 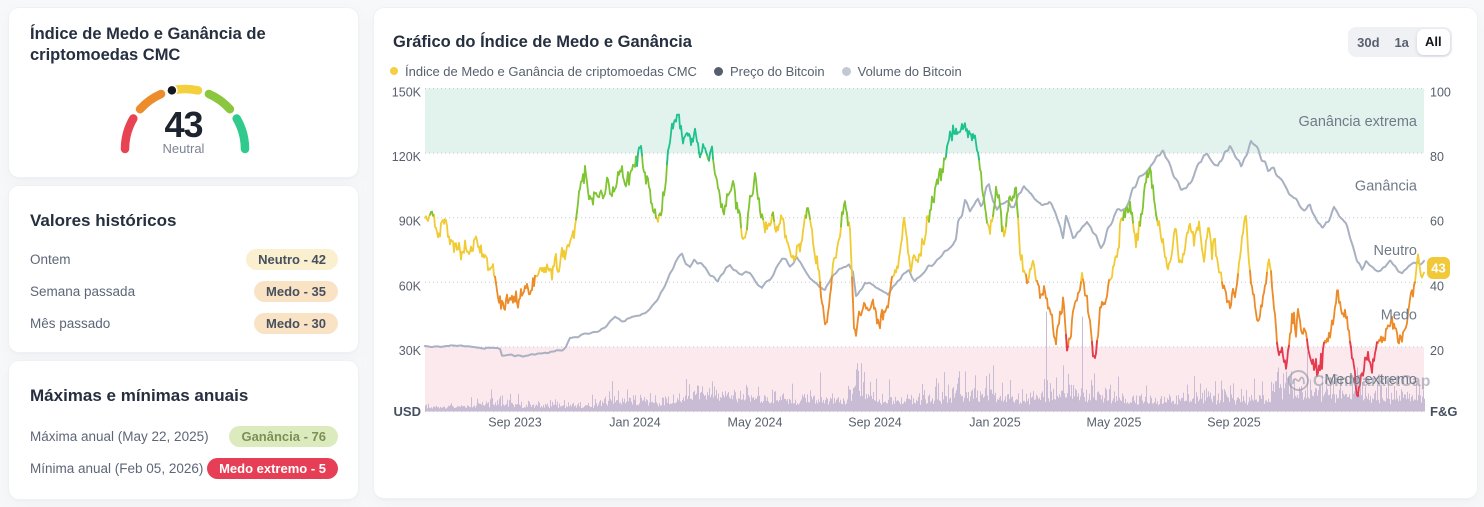 What do you see at coordinates (1440, 93) in the screenshot?
I see `svg-text: 100` at bounding box center [1440, 93].